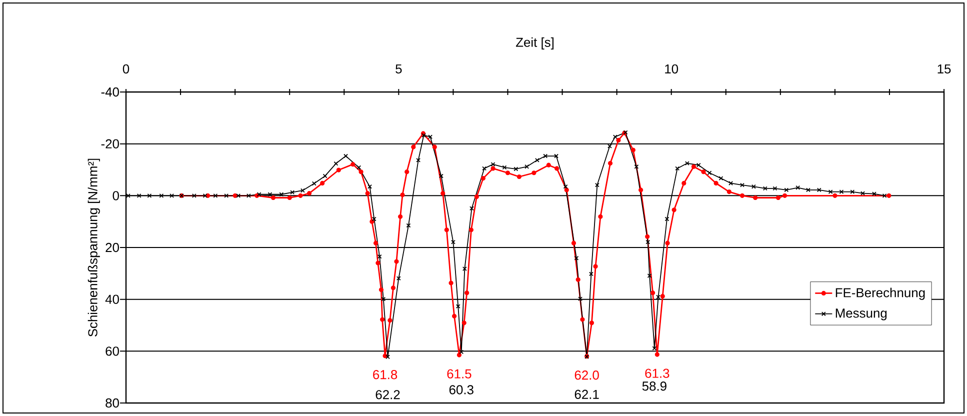  I want to click on data-label: 62.1, so click(586, 394).